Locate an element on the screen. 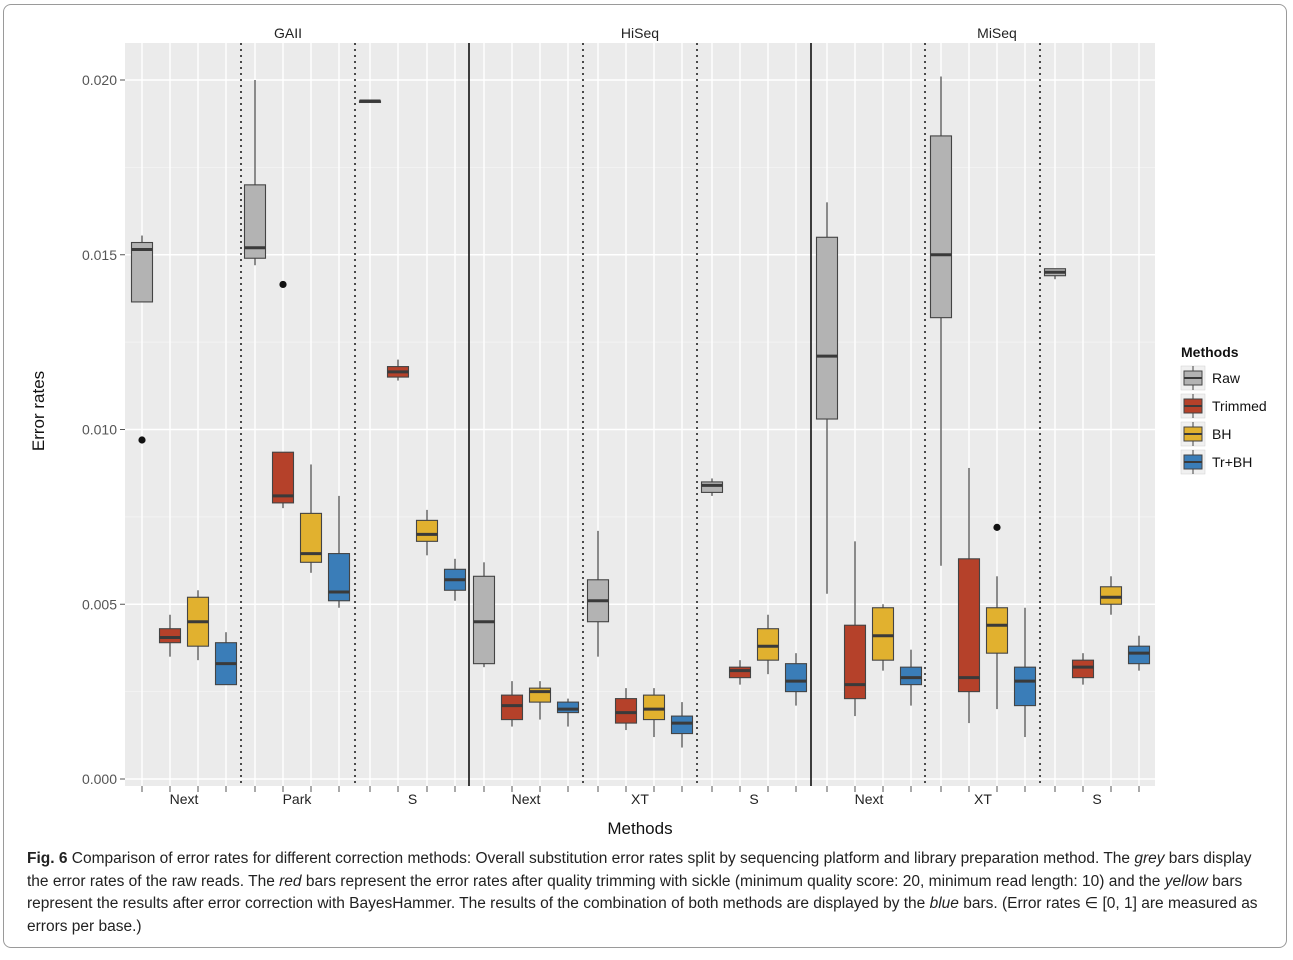 The image size is (1293, 960). caption-red: red is located at coordinates (290, 881).